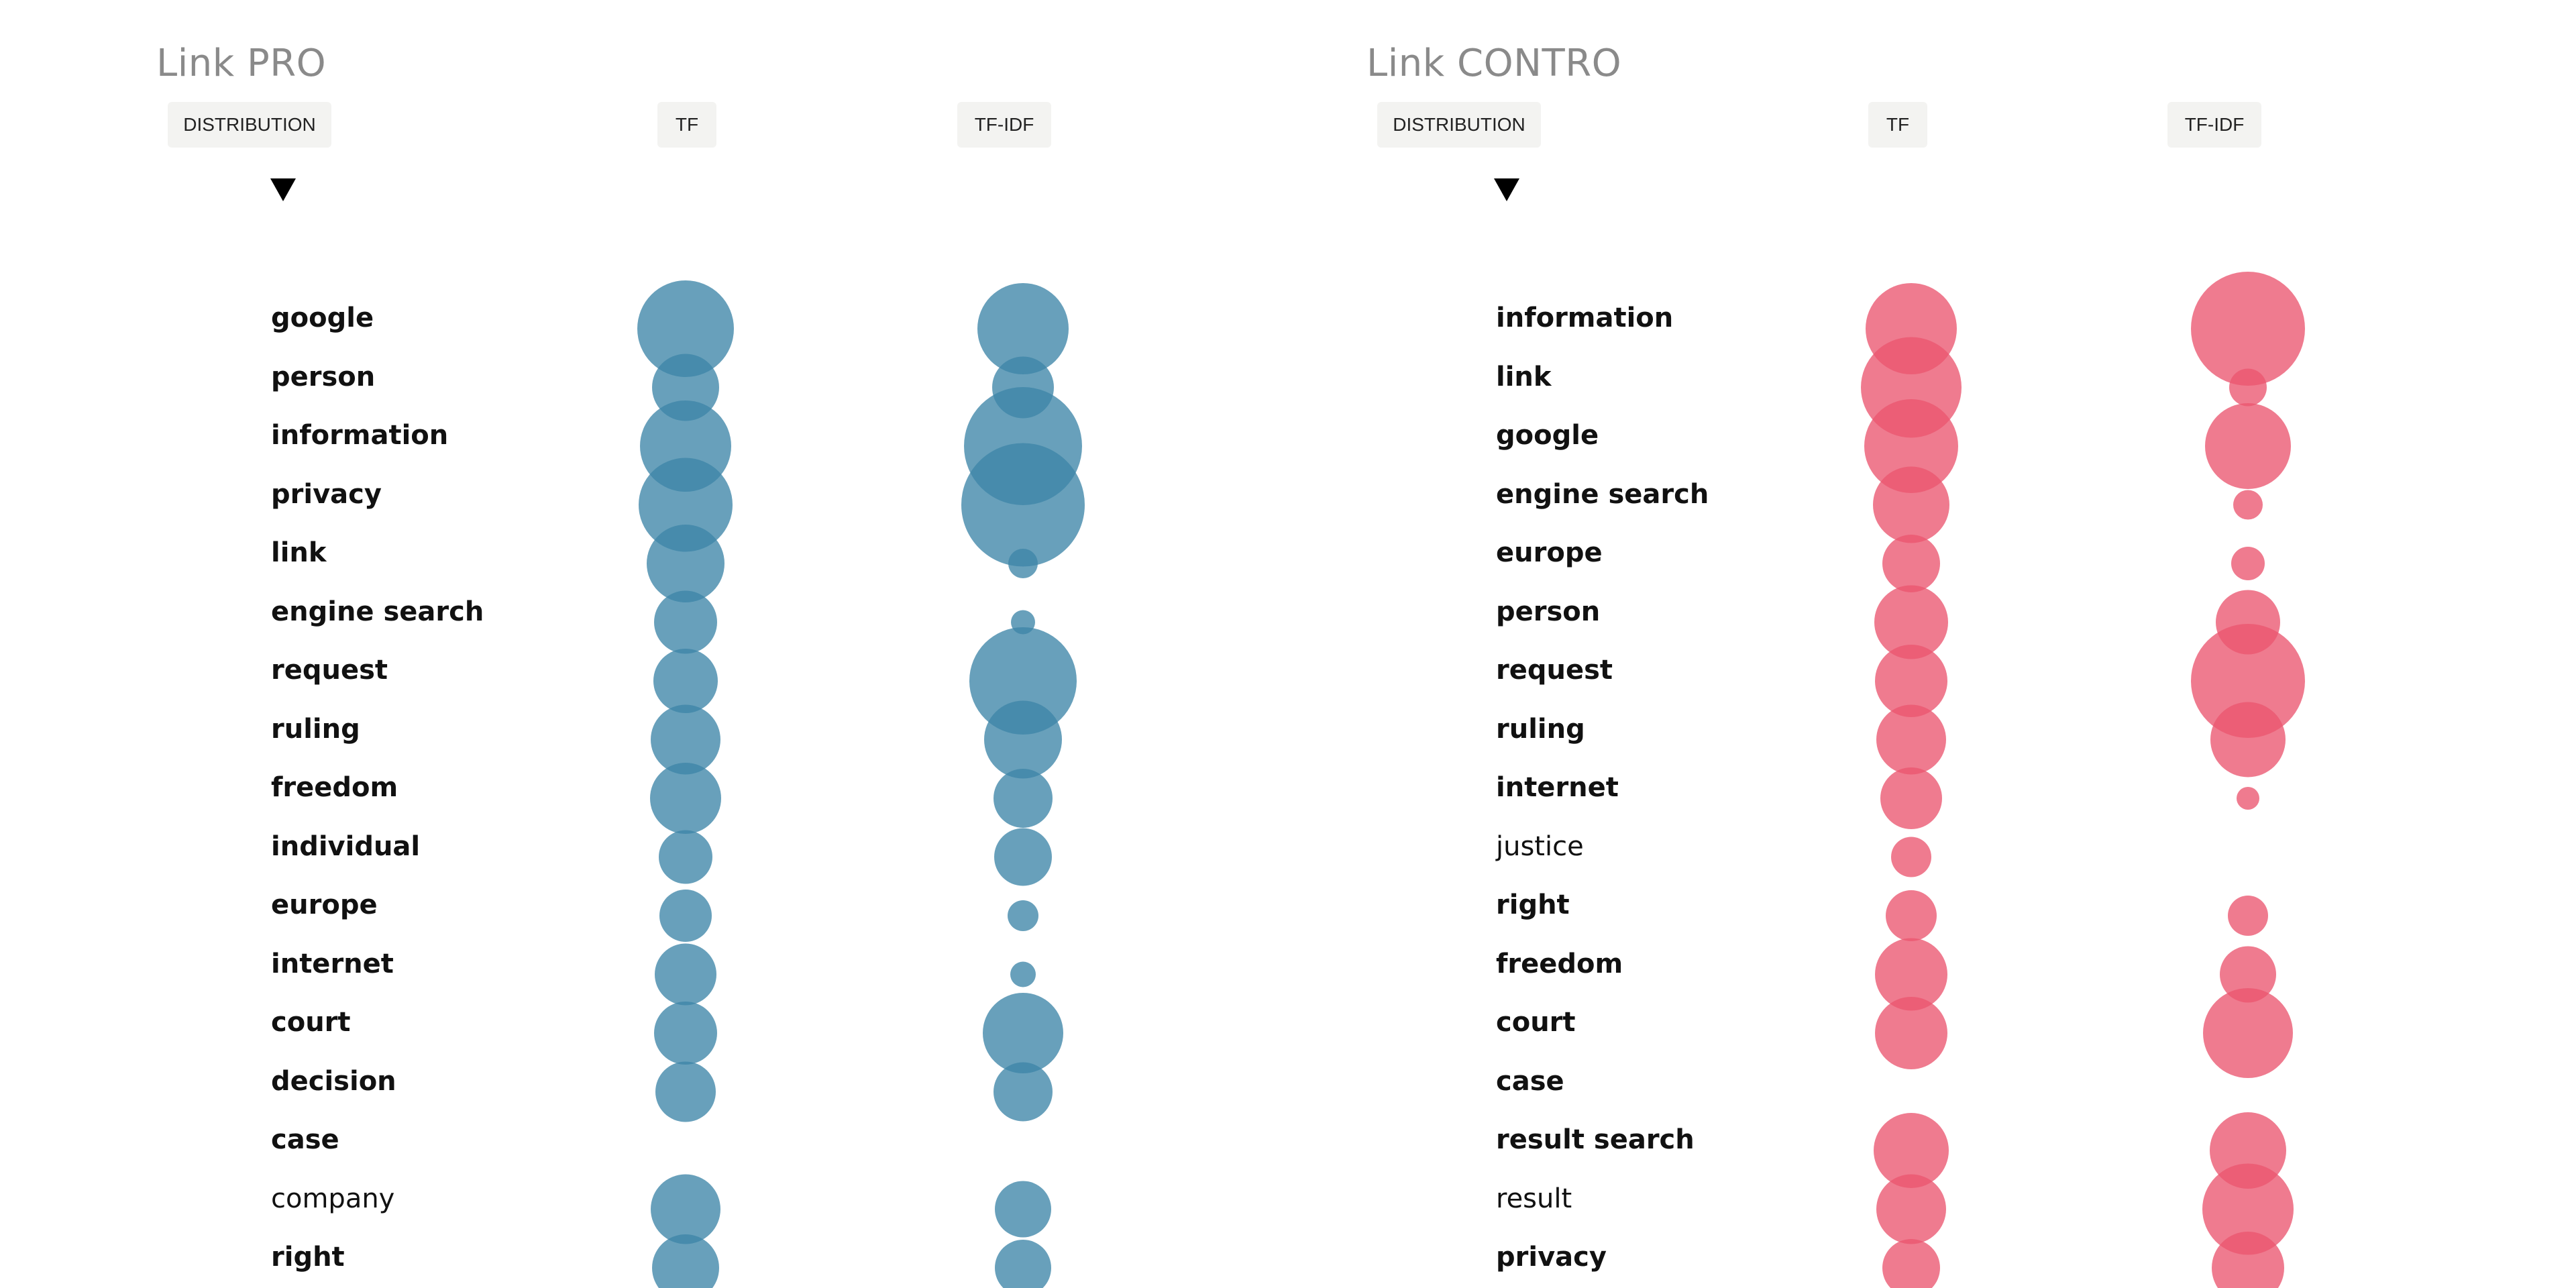  I want to click on word-label: result search, so click(1595, 1139).